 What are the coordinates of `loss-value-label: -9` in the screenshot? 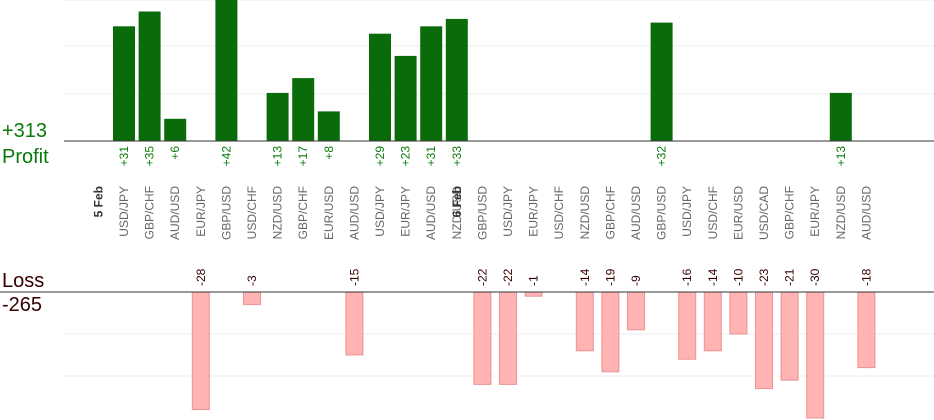 It's located at (636, 280).